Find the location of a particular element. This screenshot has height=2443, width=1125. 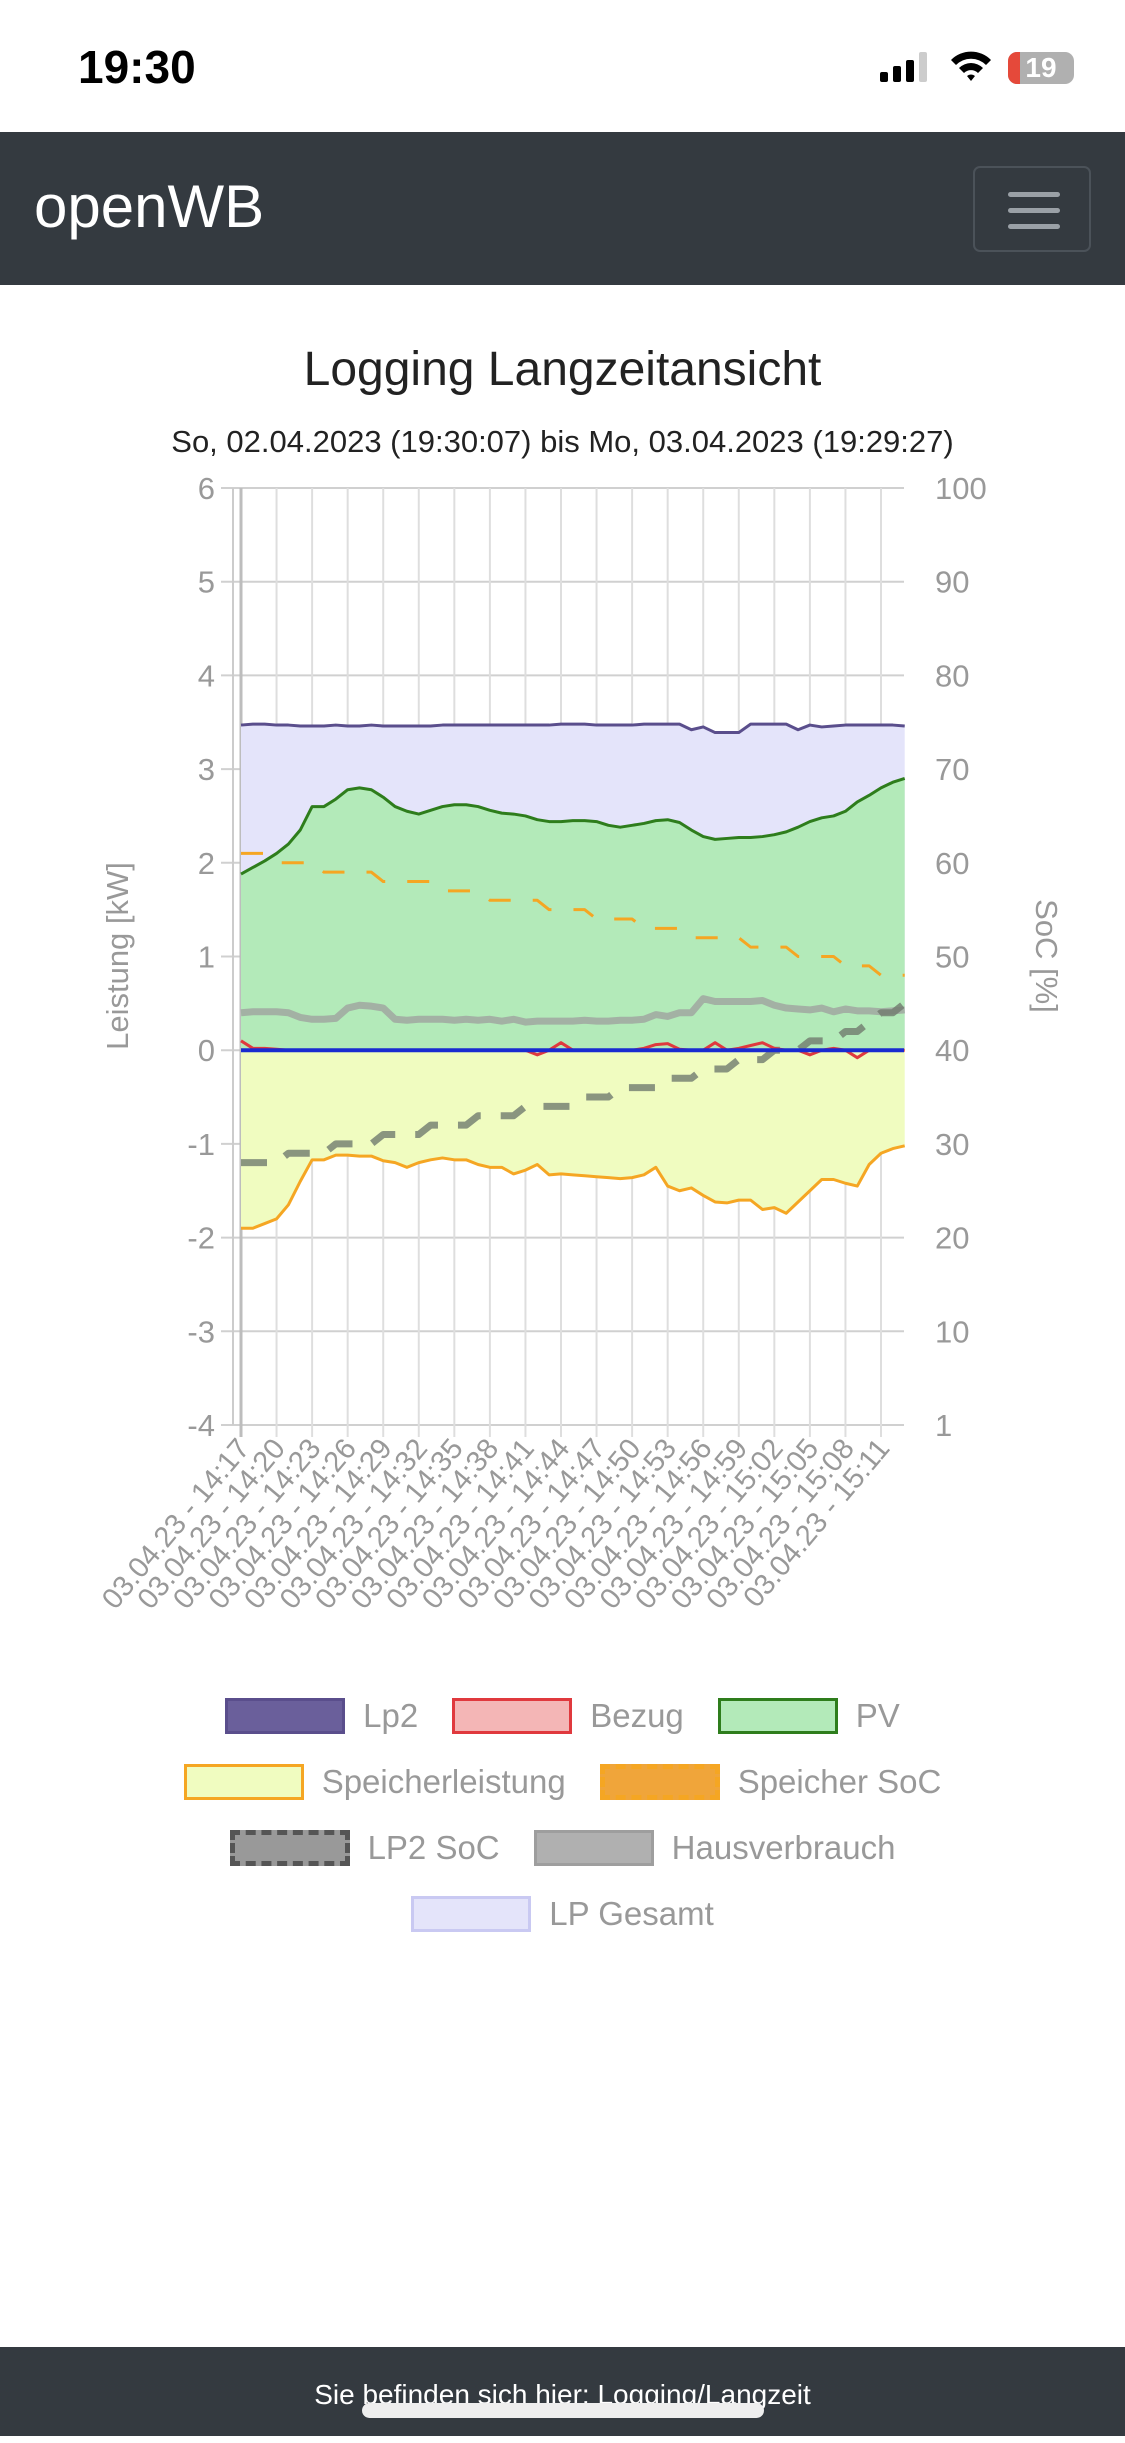

line-speicherleistung is located at coordinates (573, 1187).